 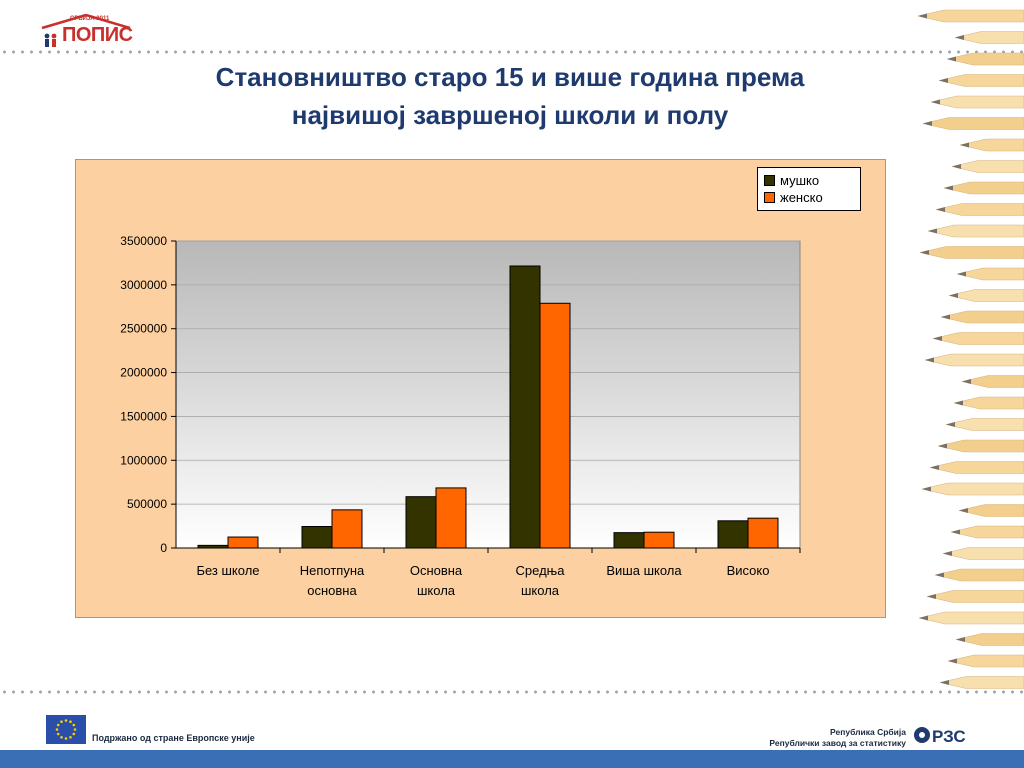 What do you see at coordinates (147, 504) in the screenshot?
I see `y-tick-label: 500000` at bounding box center [147, 504].